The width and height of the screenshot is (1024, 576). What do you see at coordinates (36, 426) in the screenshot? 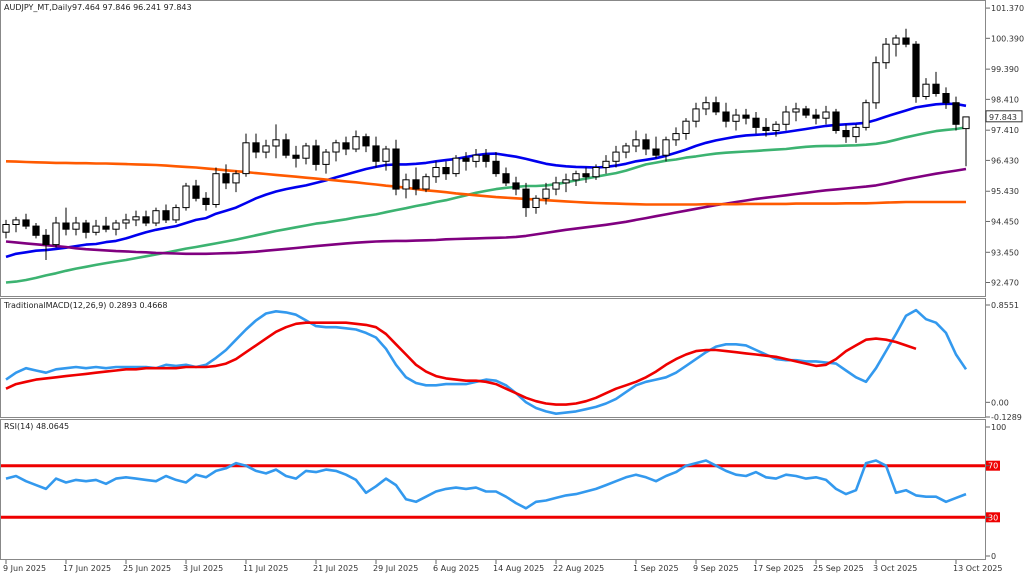
I see `rsi-title: RSI(14) 48.0645` at bounding box center [36, 426].